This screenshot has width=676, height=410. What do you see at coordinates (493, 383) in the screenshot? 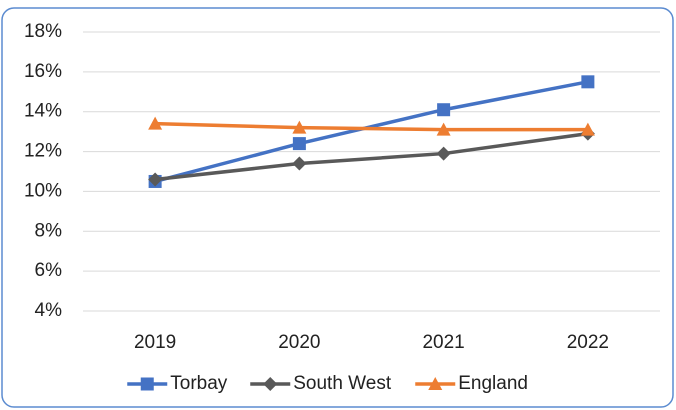
I see `legend-label: England` at bounding box center [493, 383].